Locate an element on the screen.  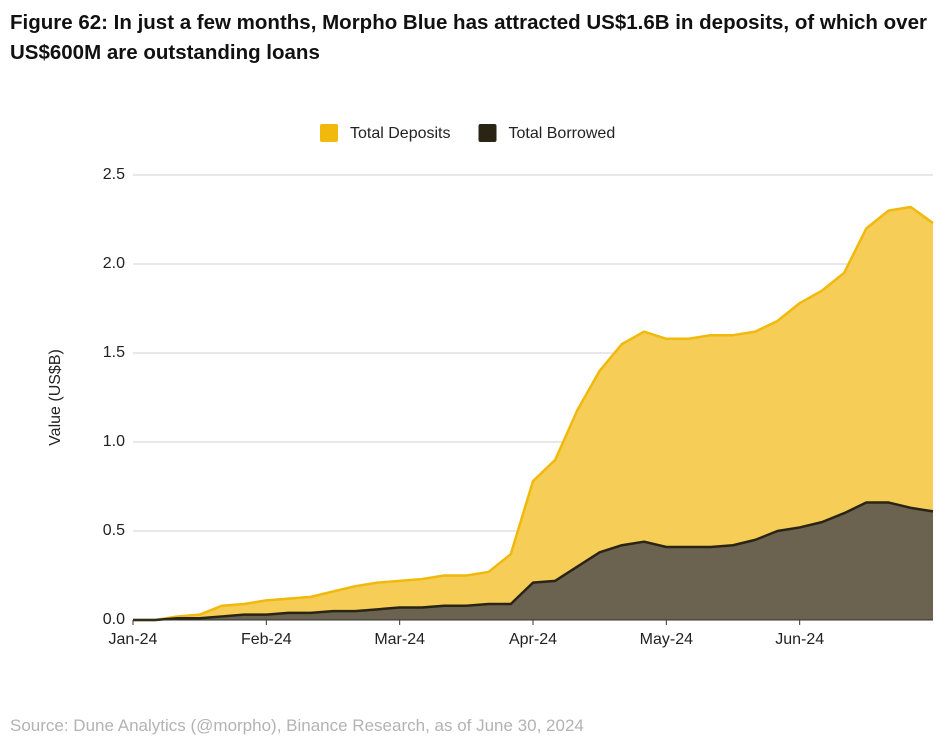
legend-label: Total Borrowed is located at coordinates (562, 133).